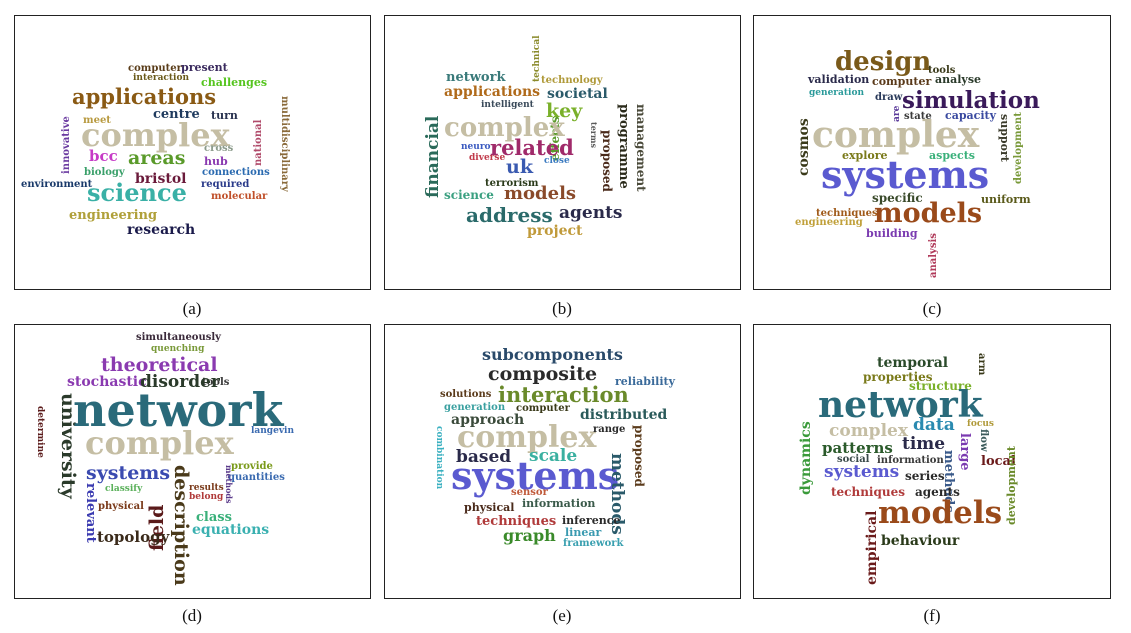 This screenshot has width=1131, height=633. Describe the element at coordinates (224, 115) in the screenshot. I see `word: turn` at that location.